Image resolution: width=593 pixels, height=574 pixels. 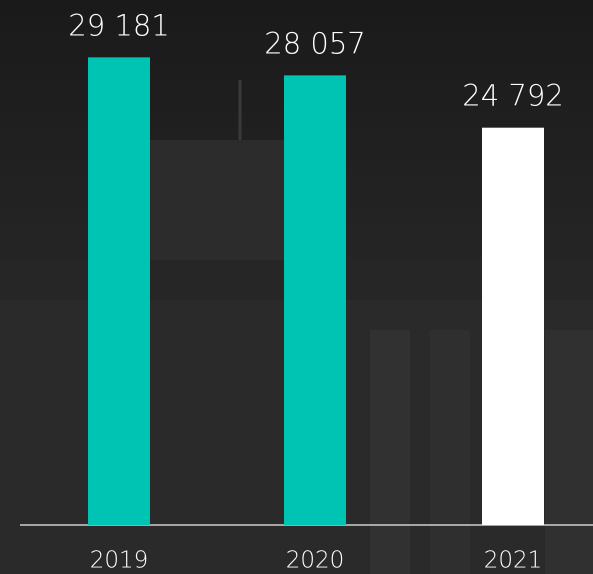 I want to click on x-tick-label: 2019, so click(x=119, y=561).